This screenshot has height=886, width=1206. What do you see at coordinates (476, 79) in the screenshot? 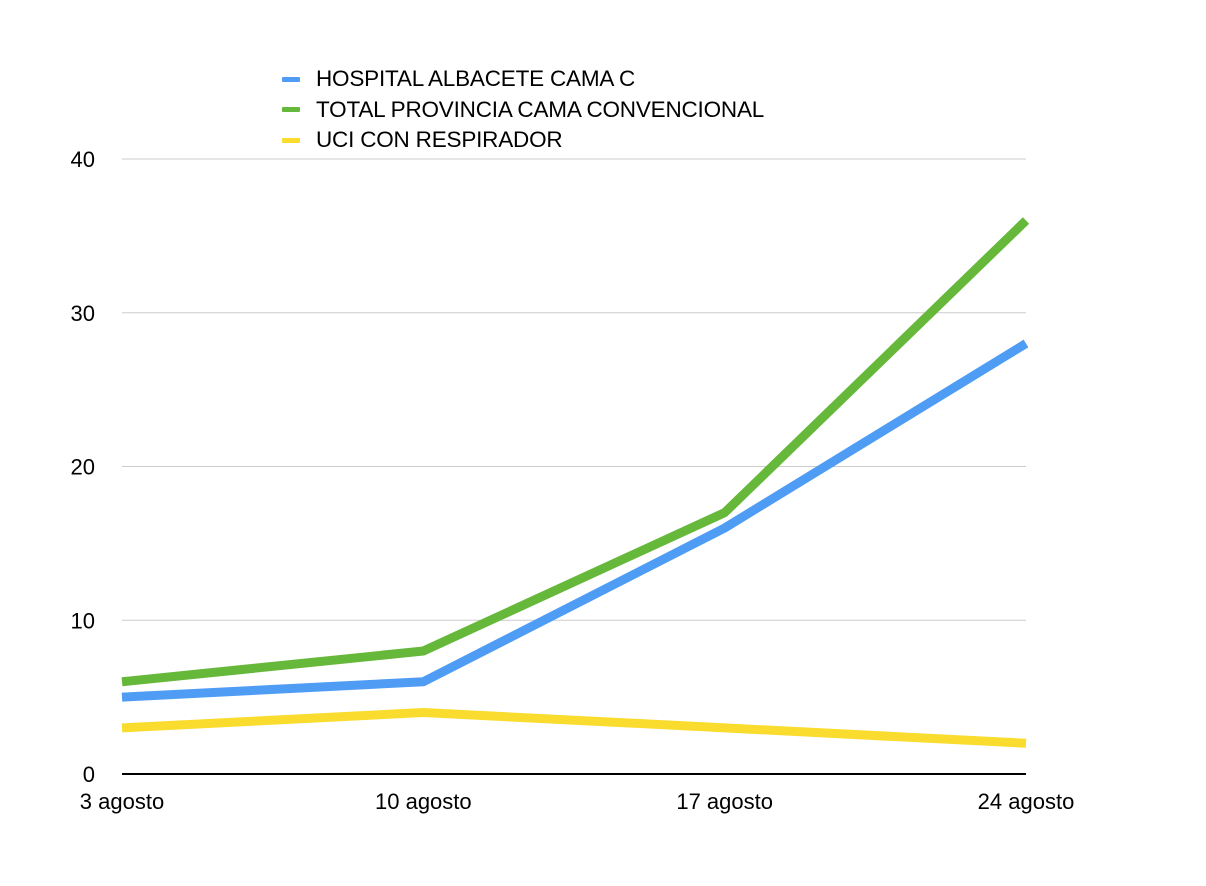
I see `legend-label-hospital-albacete: HOSPITAL ALBACETE CAMA C` at bounding box center [476, 79].